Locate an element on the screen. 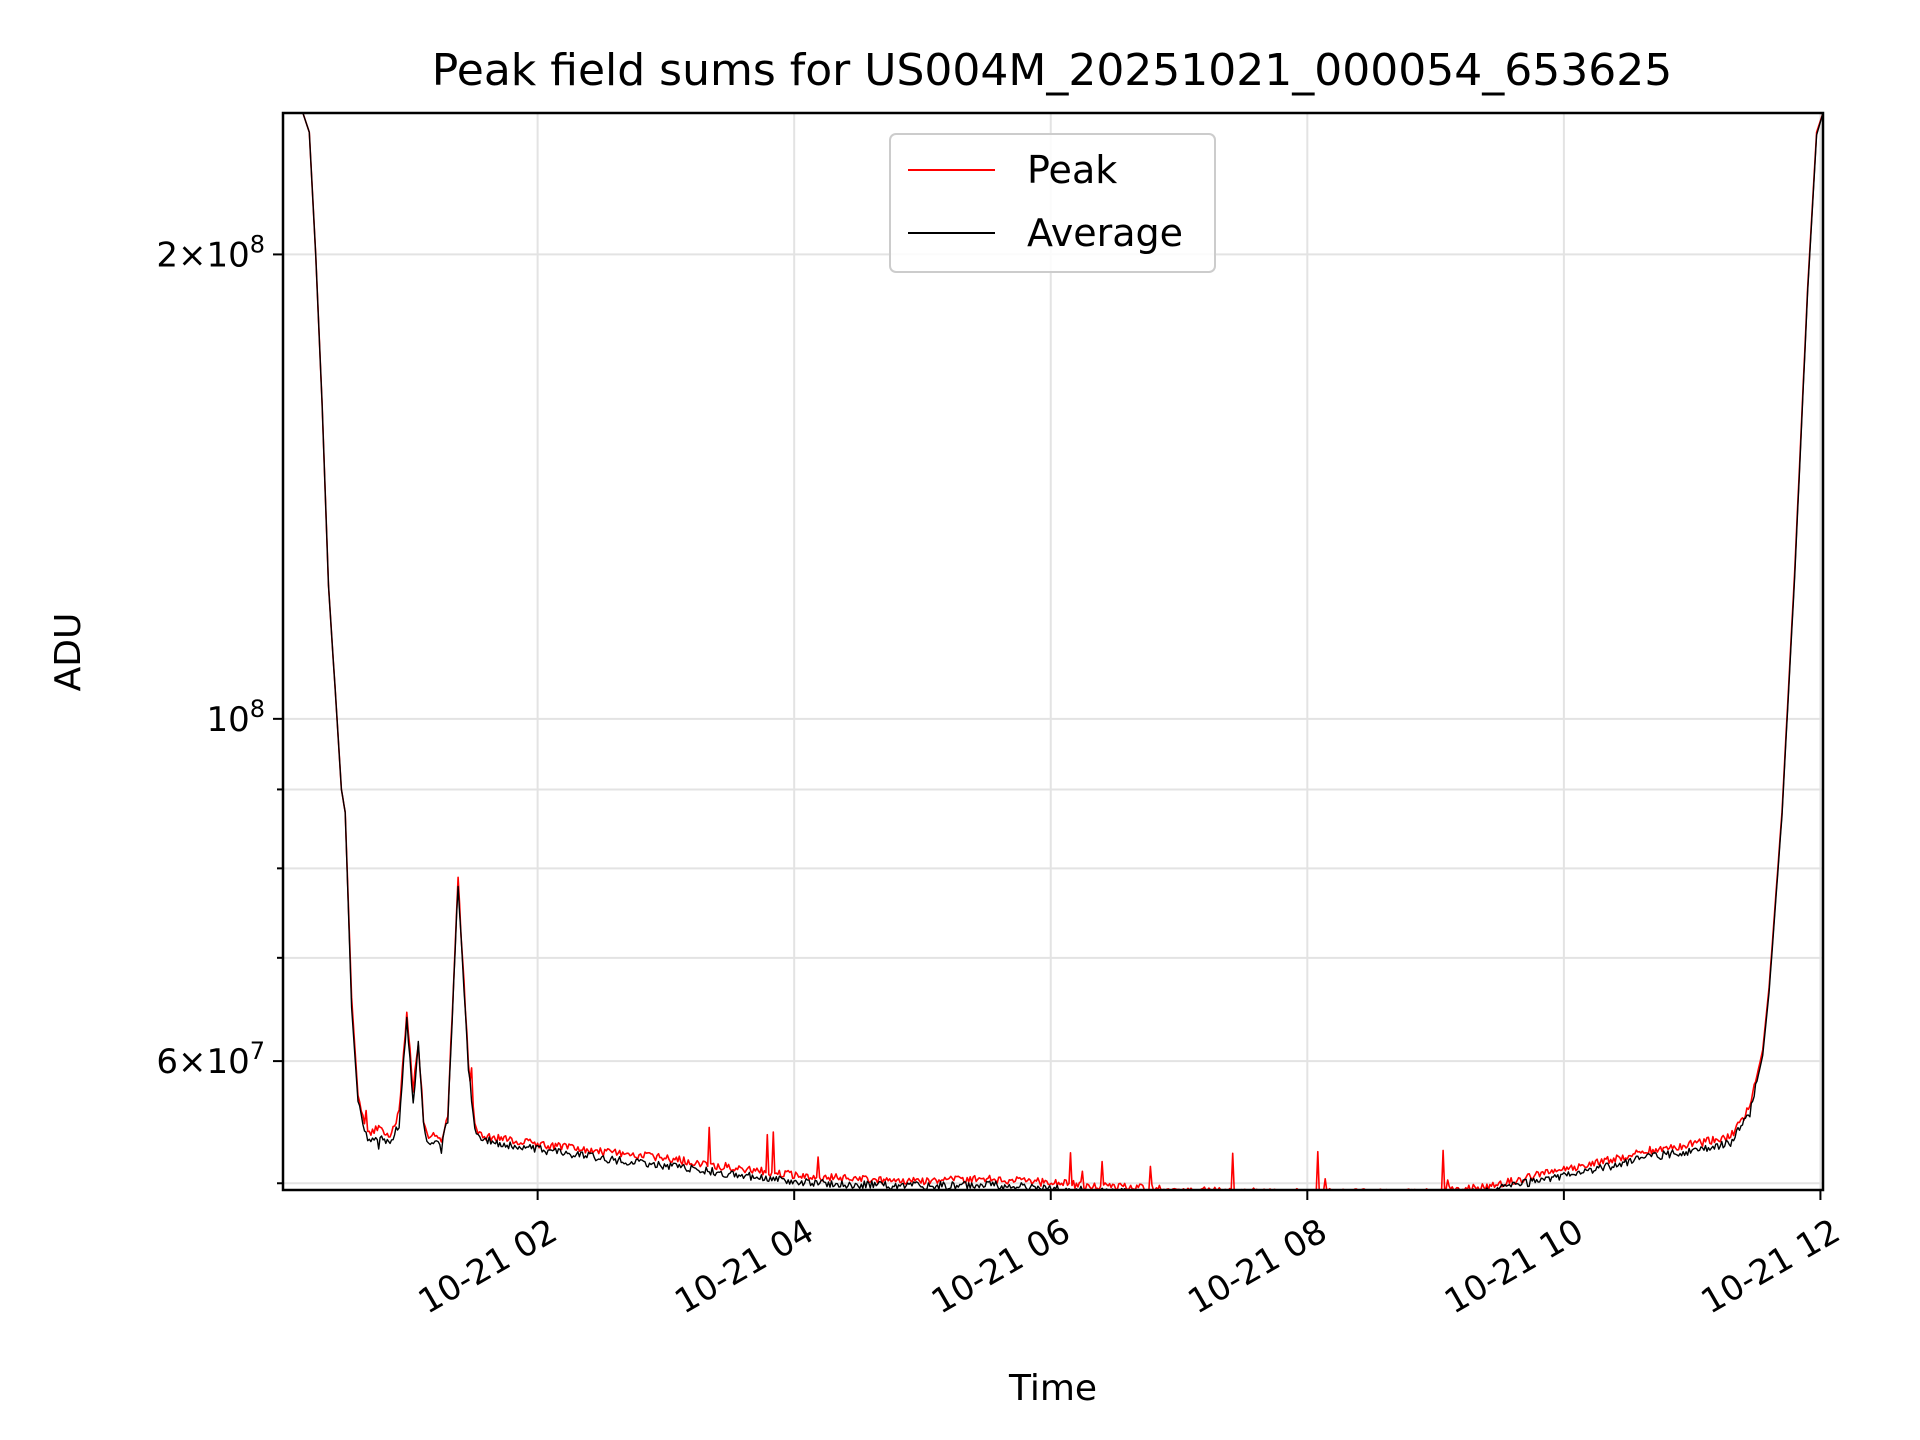 This screenshot has height=1440, width=1920. y-axis-label: ADU is located at coordinates (68, 652).